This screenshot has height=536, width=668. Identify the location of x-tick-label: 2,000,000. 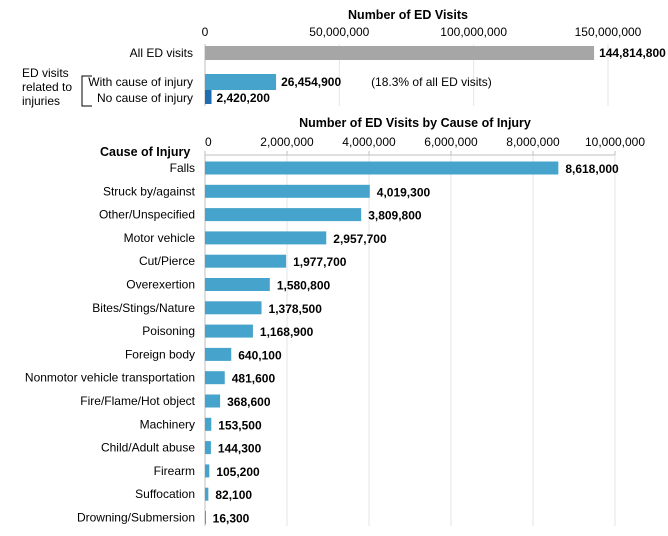
(287, 142).